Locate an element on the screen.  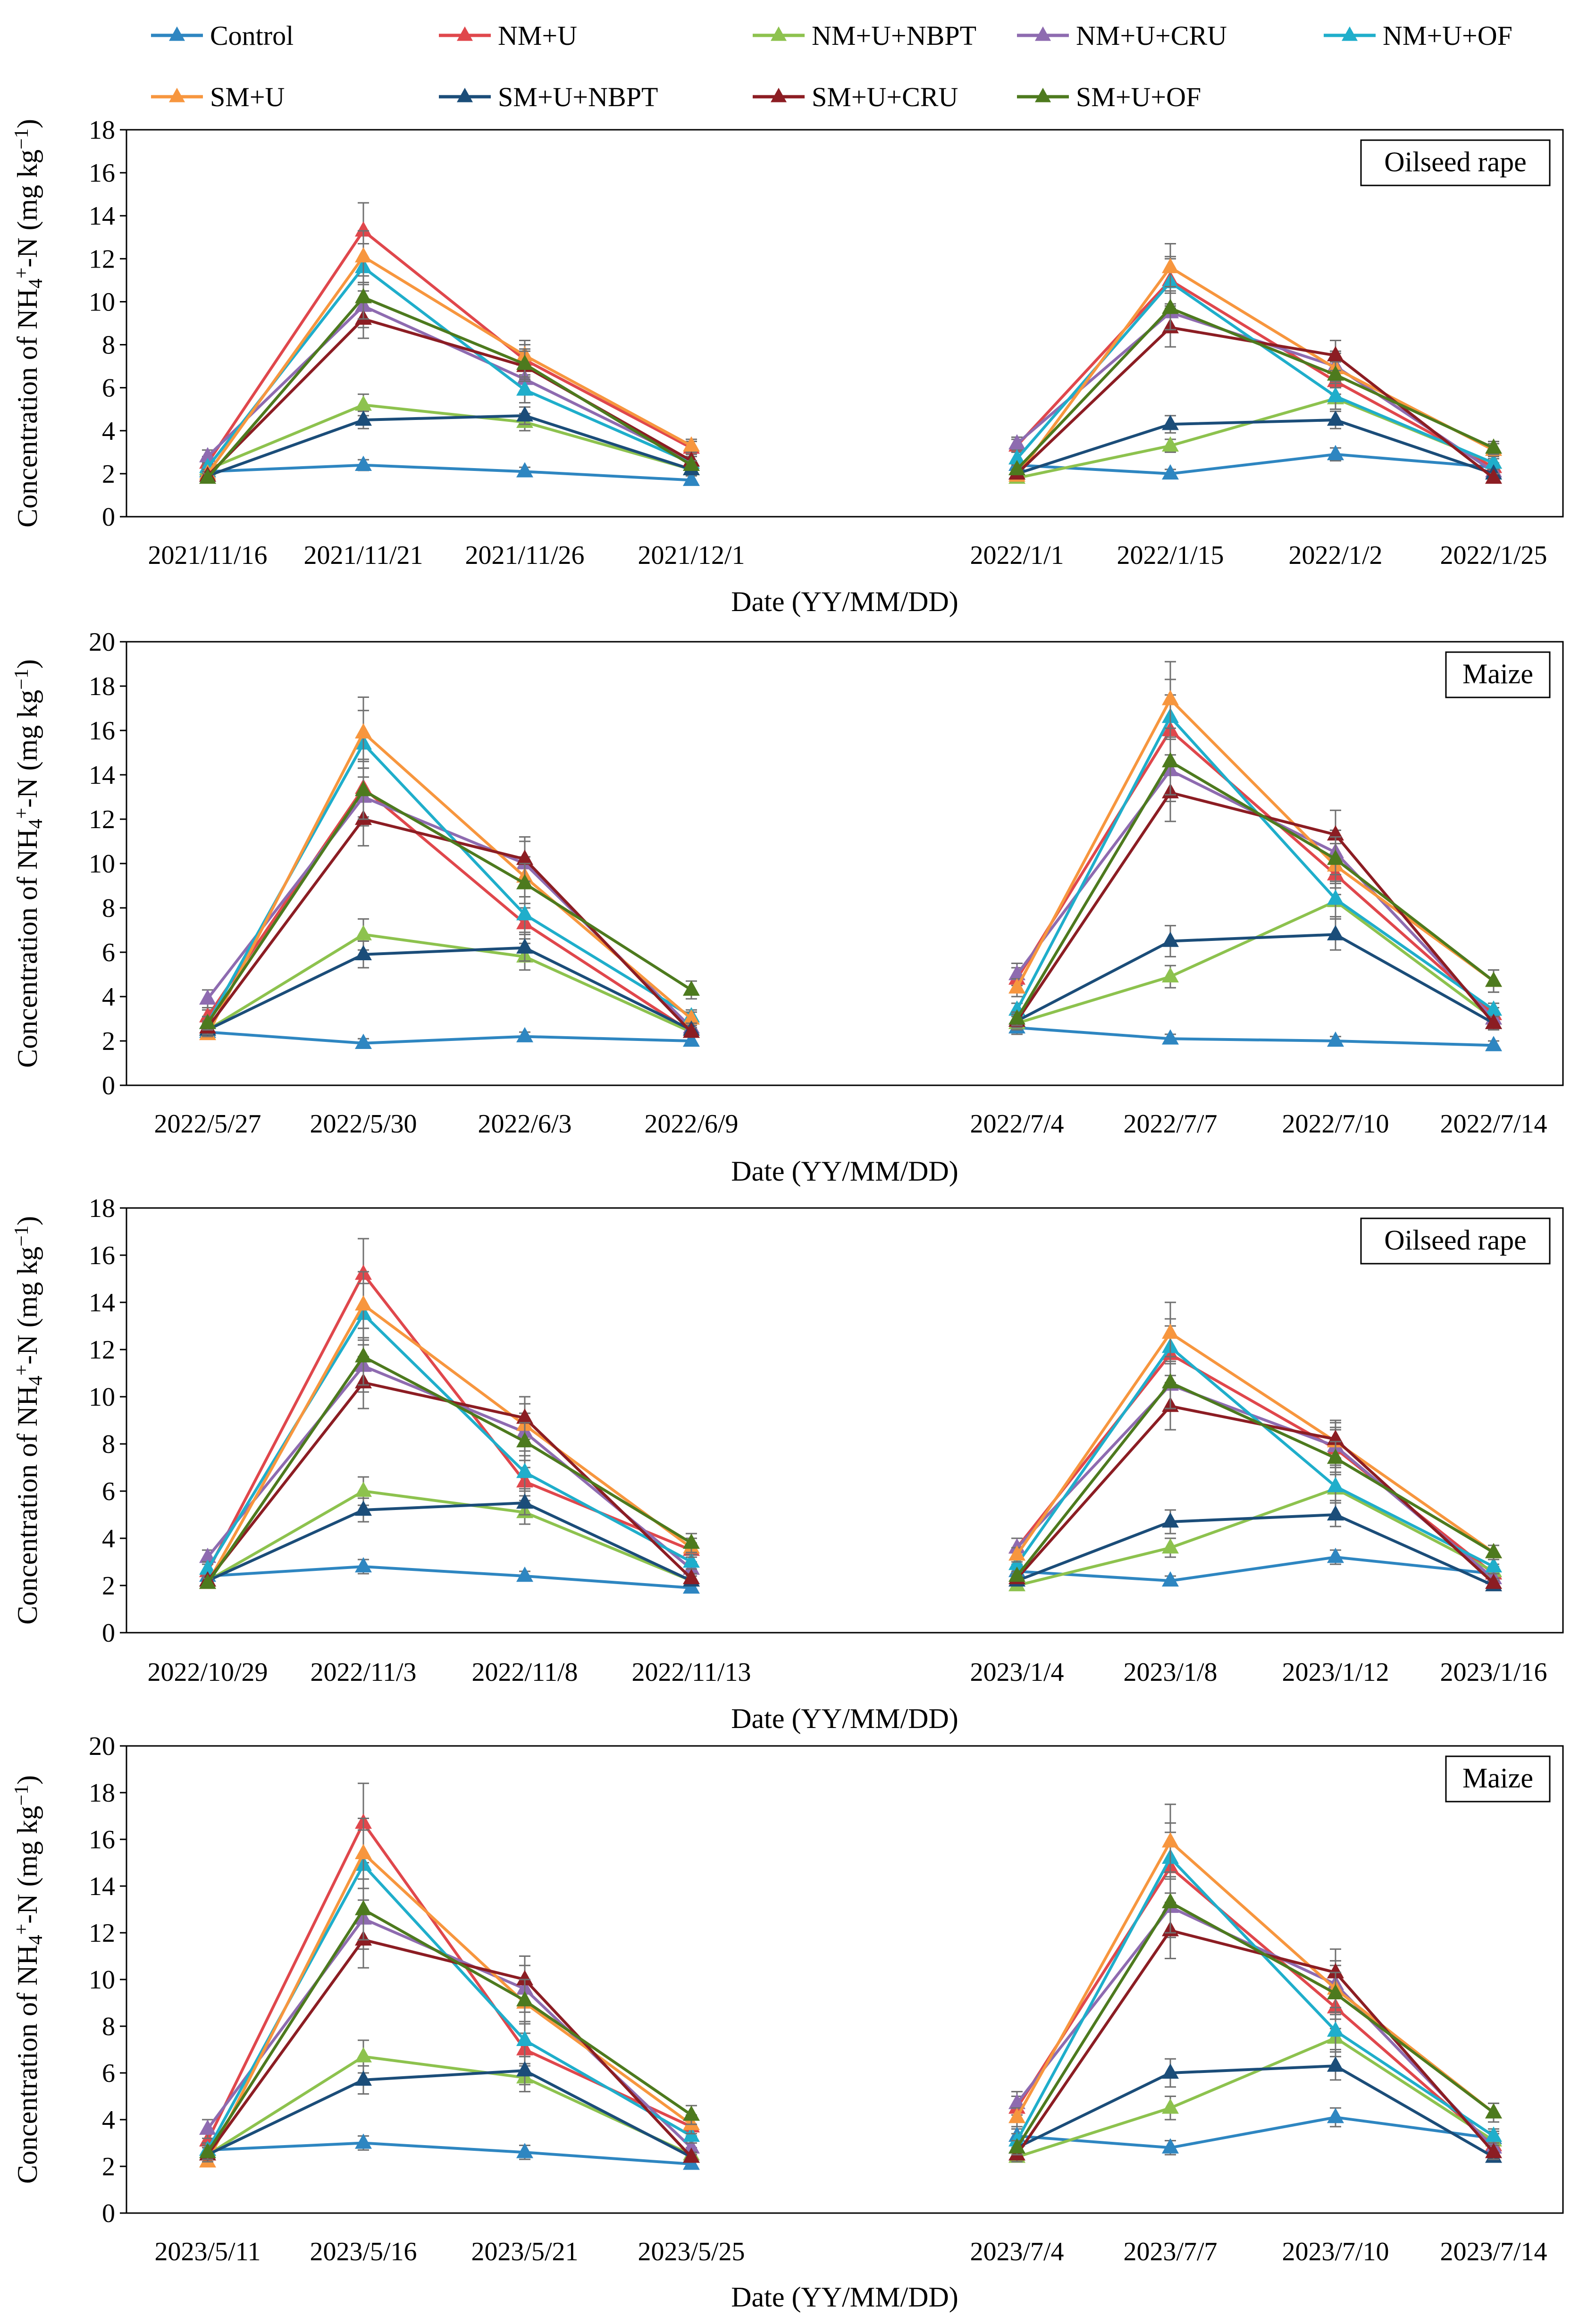
y-tick-label: 12 is located at coordinates (102, 259).